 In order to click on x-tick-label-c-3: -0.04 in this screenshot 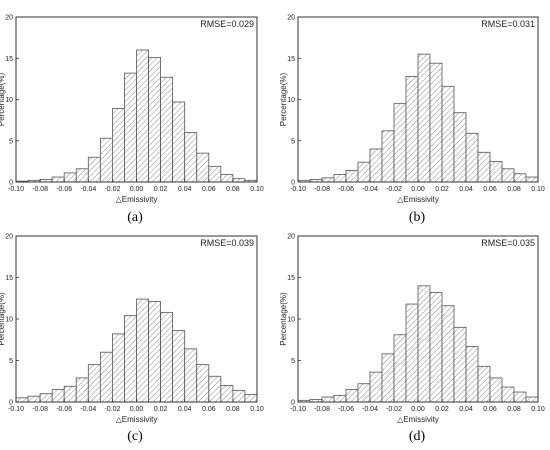, I will do `click(88, 409)`.